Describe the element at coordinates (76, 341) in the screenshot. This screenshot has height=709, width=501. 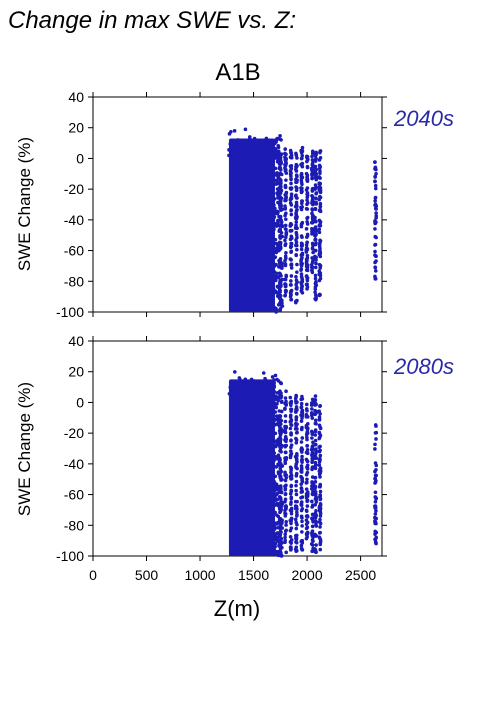
I see `y-tick-label: 40` at that location.